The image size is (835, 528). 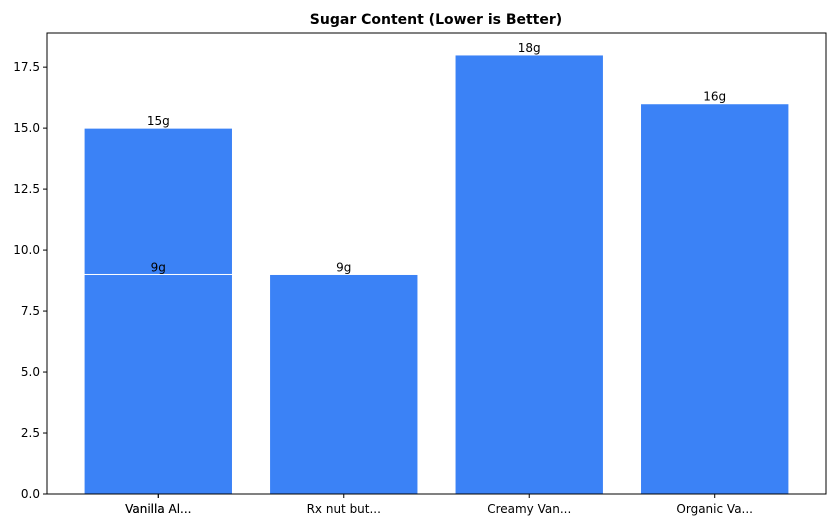 I want to click on y-tick-label: 0.0, so click(x=30, y=494).